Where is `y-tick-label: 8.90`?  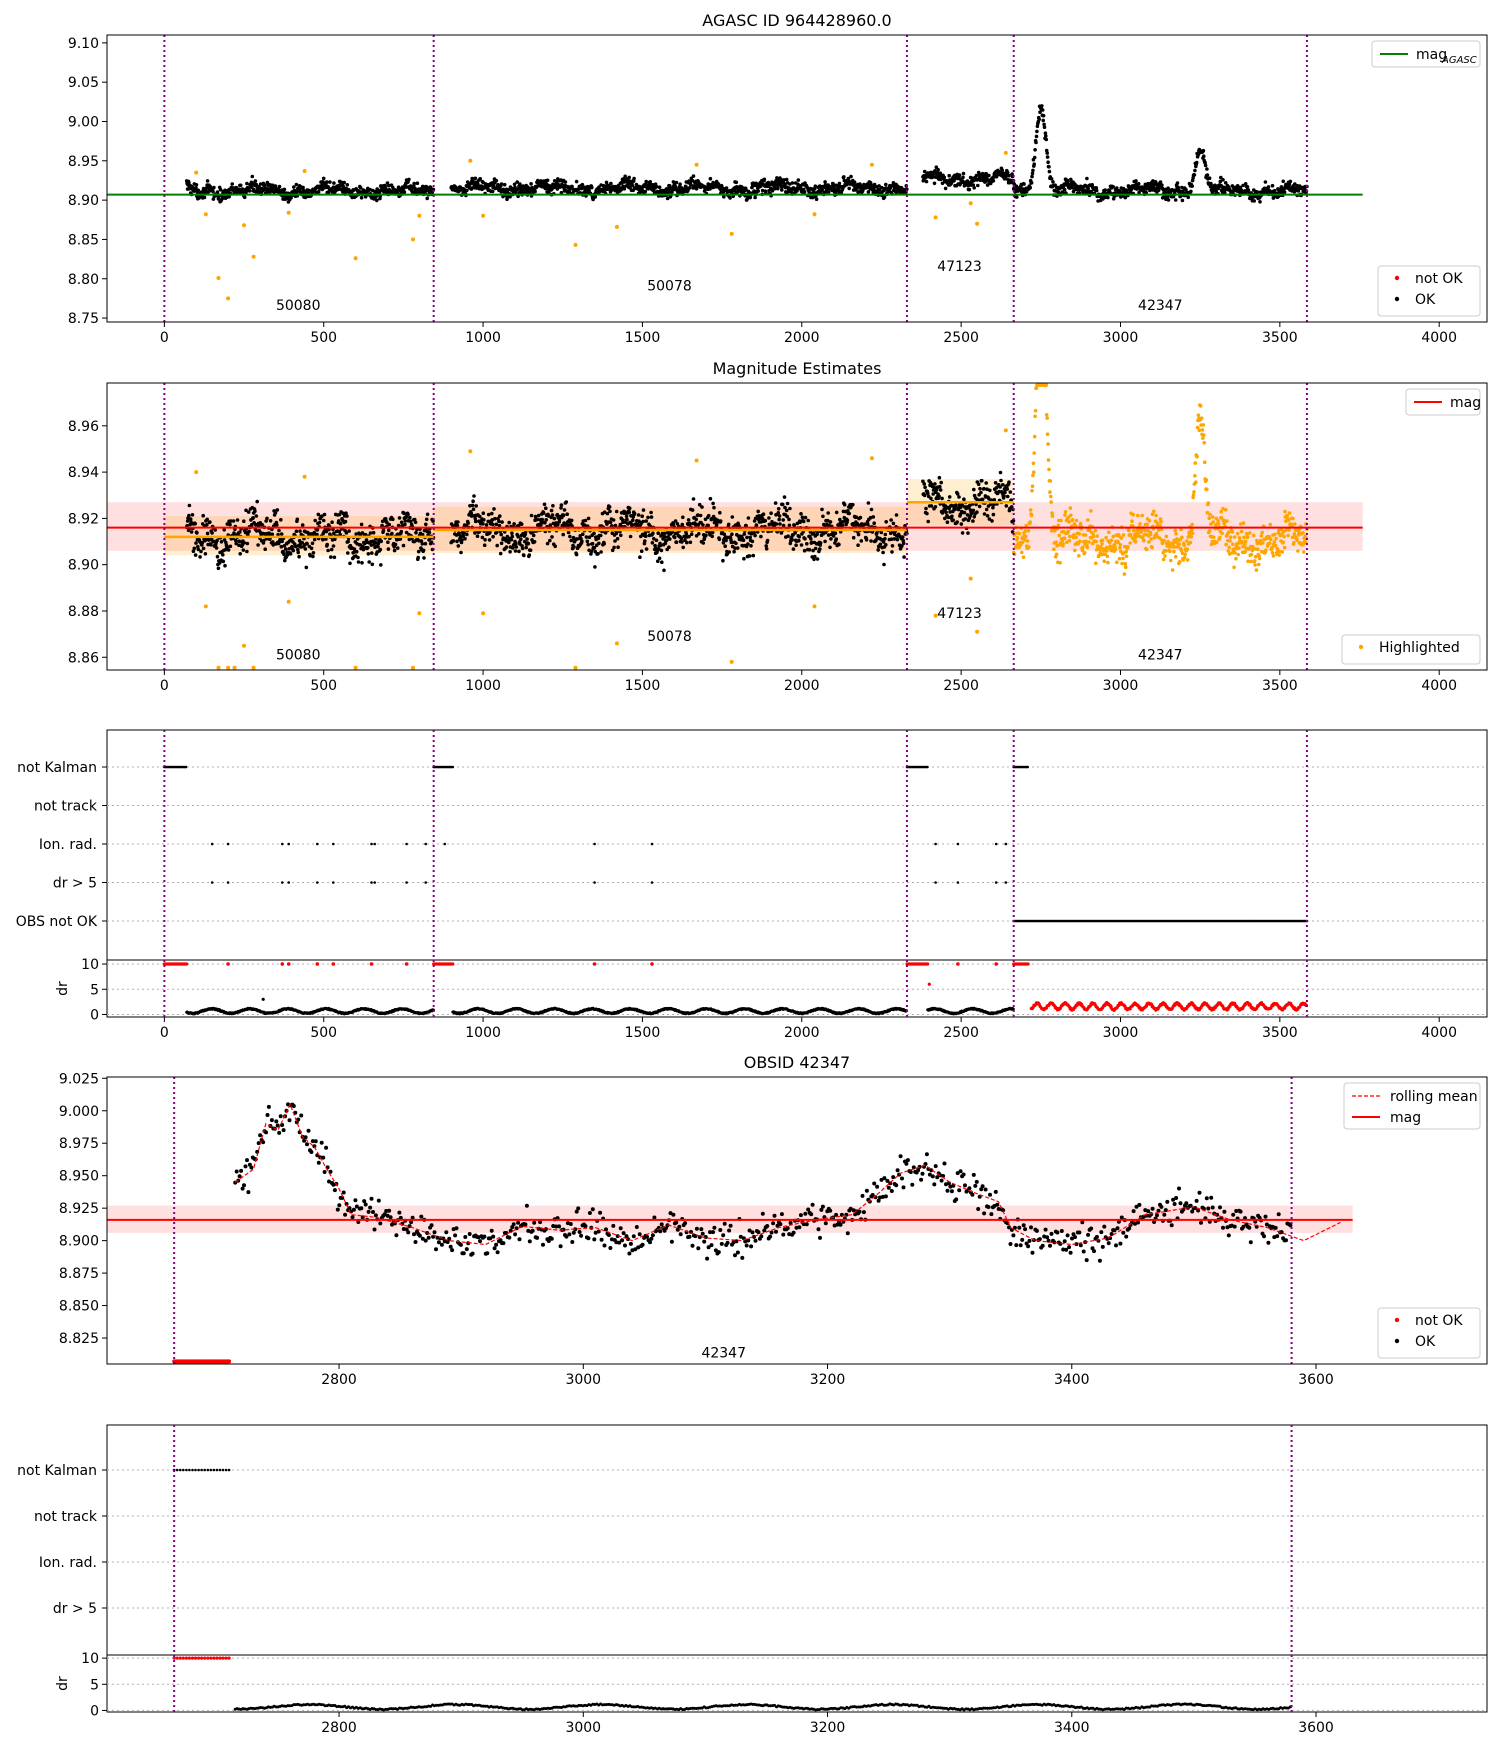
y-tick-label: 8.90 is located at coordinates (83, 201).